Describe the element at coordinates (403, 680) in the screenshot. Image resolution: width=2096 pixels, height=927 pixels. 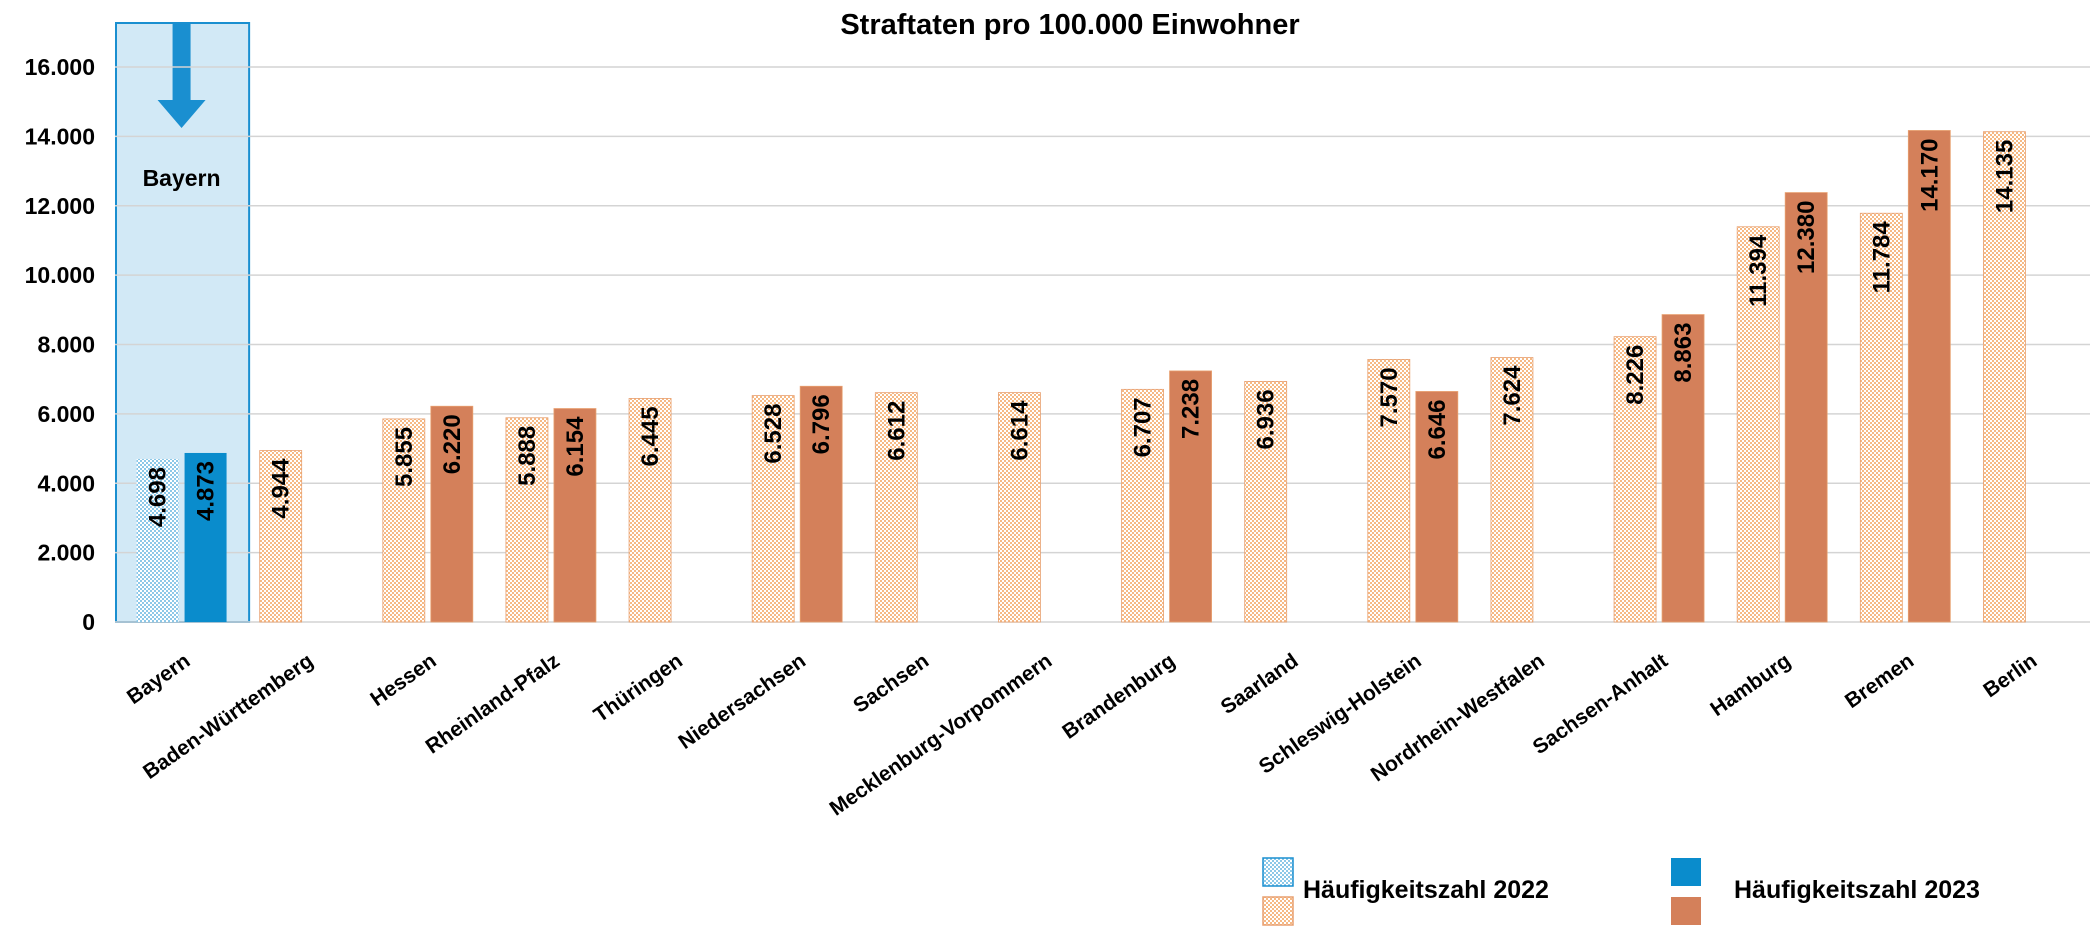
I see `x-tick-label: Hessen` at that location.